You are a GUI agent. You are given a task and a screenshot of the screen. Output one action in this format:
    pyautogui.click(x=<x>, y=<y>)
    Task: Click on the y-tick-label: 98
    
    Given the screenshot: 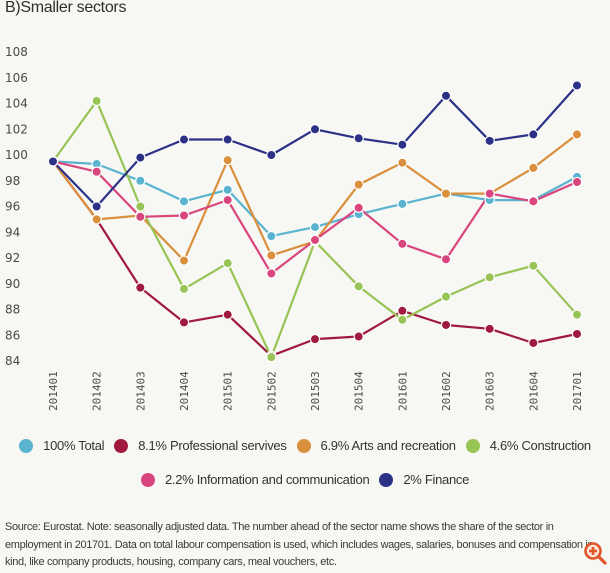 What is the action you would take?
    pyautogui.click(x=12, y=181)
    